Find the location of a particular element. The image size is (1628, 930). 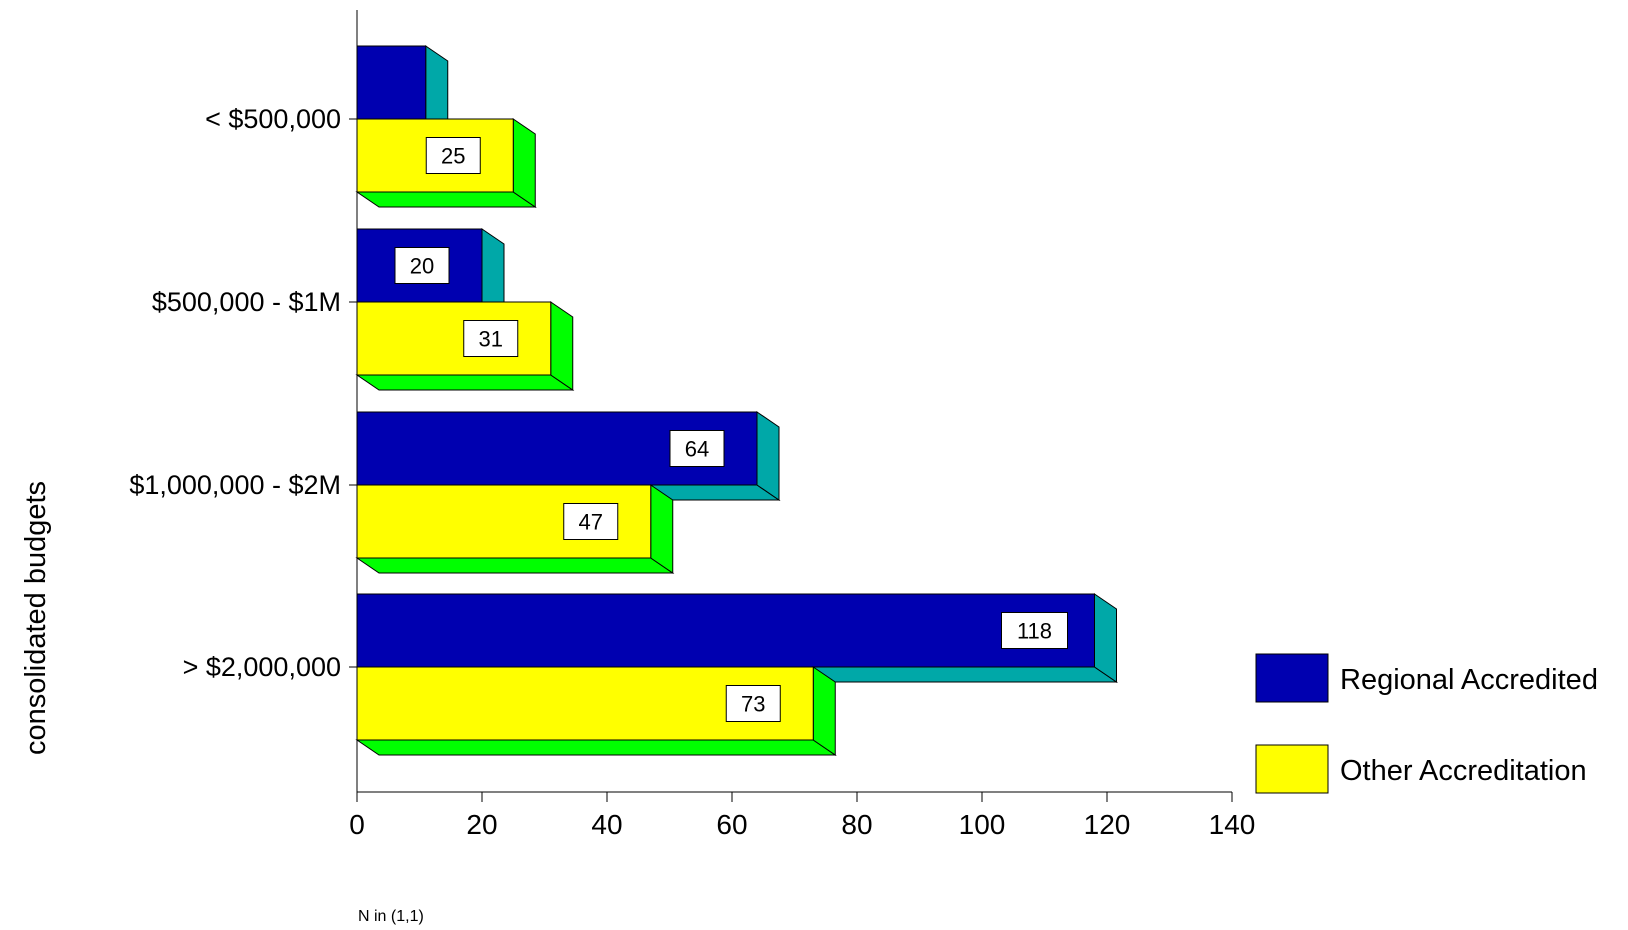

bar-other-accreditation-2-bottom-face is located at coordinates (515, 565).